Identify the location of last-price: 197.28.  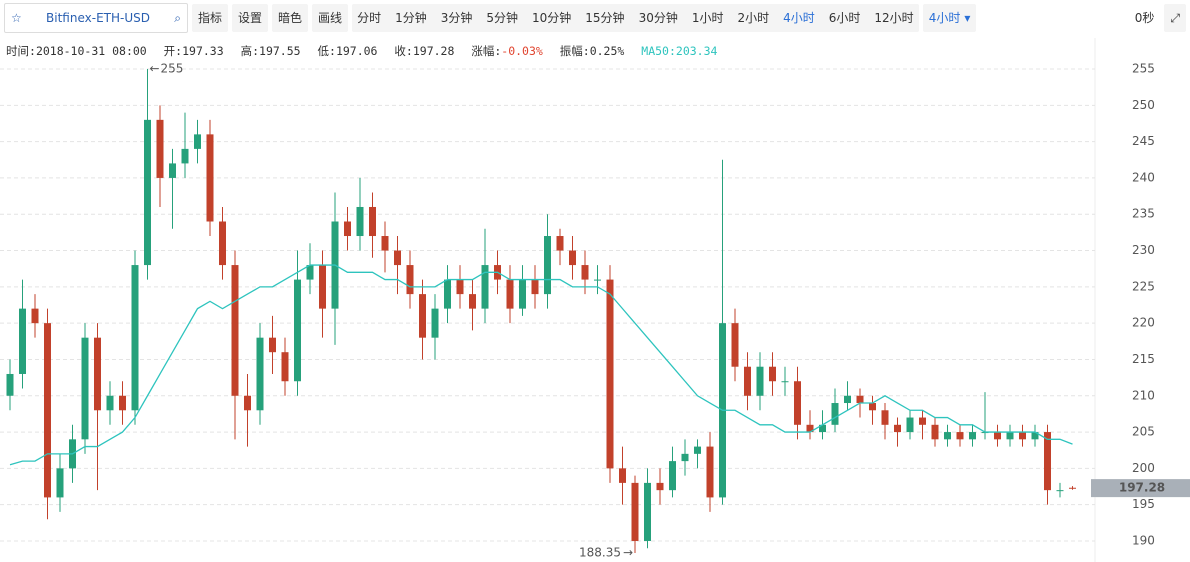
(1142, 488).